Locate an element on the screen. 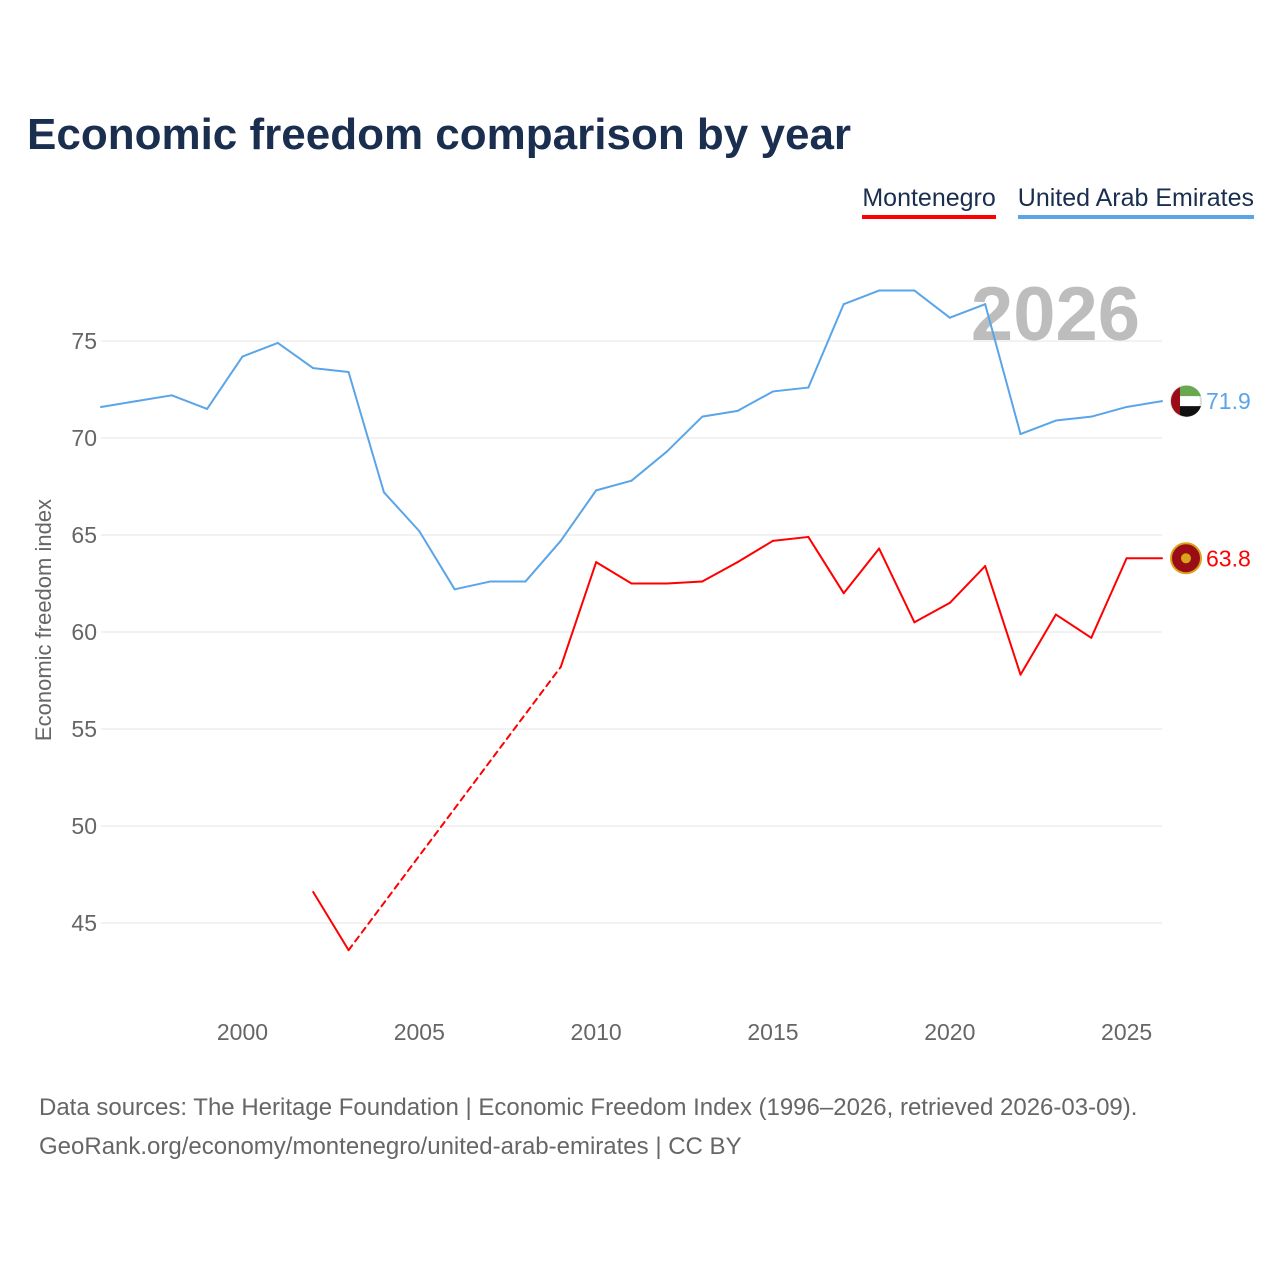  y-tick-label: 60 is located at coordinates (84, 632).